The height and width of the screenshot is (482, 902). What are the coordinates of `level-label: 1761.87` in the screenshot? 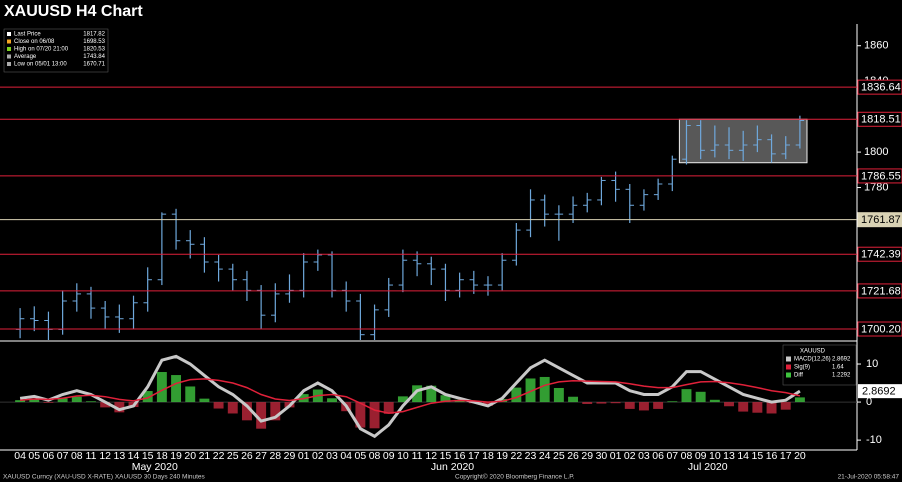 It's located at (881, 220).